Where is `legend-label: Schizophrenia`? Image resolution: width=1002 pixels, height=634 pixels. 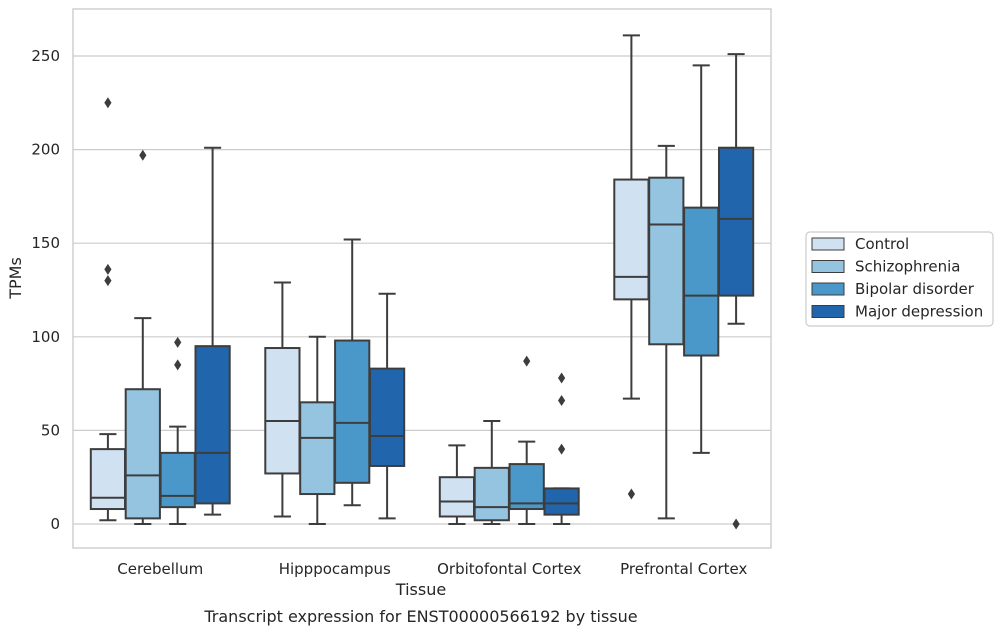 legend-label: Schizophrenia is located at coordinates (907, 267).